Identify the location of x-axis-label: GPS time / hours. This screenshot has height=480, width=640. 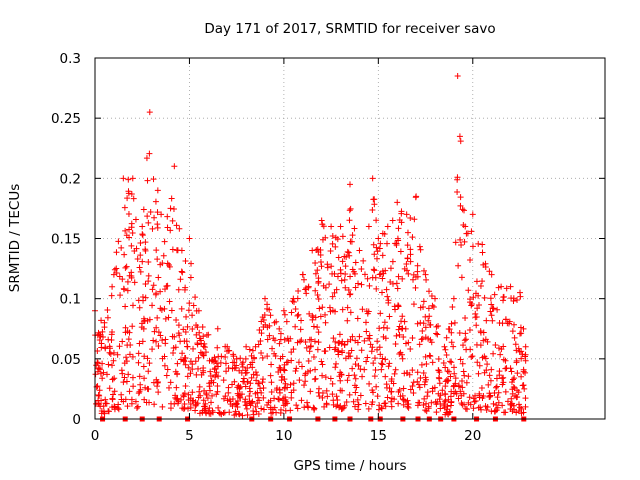
(349, 466).